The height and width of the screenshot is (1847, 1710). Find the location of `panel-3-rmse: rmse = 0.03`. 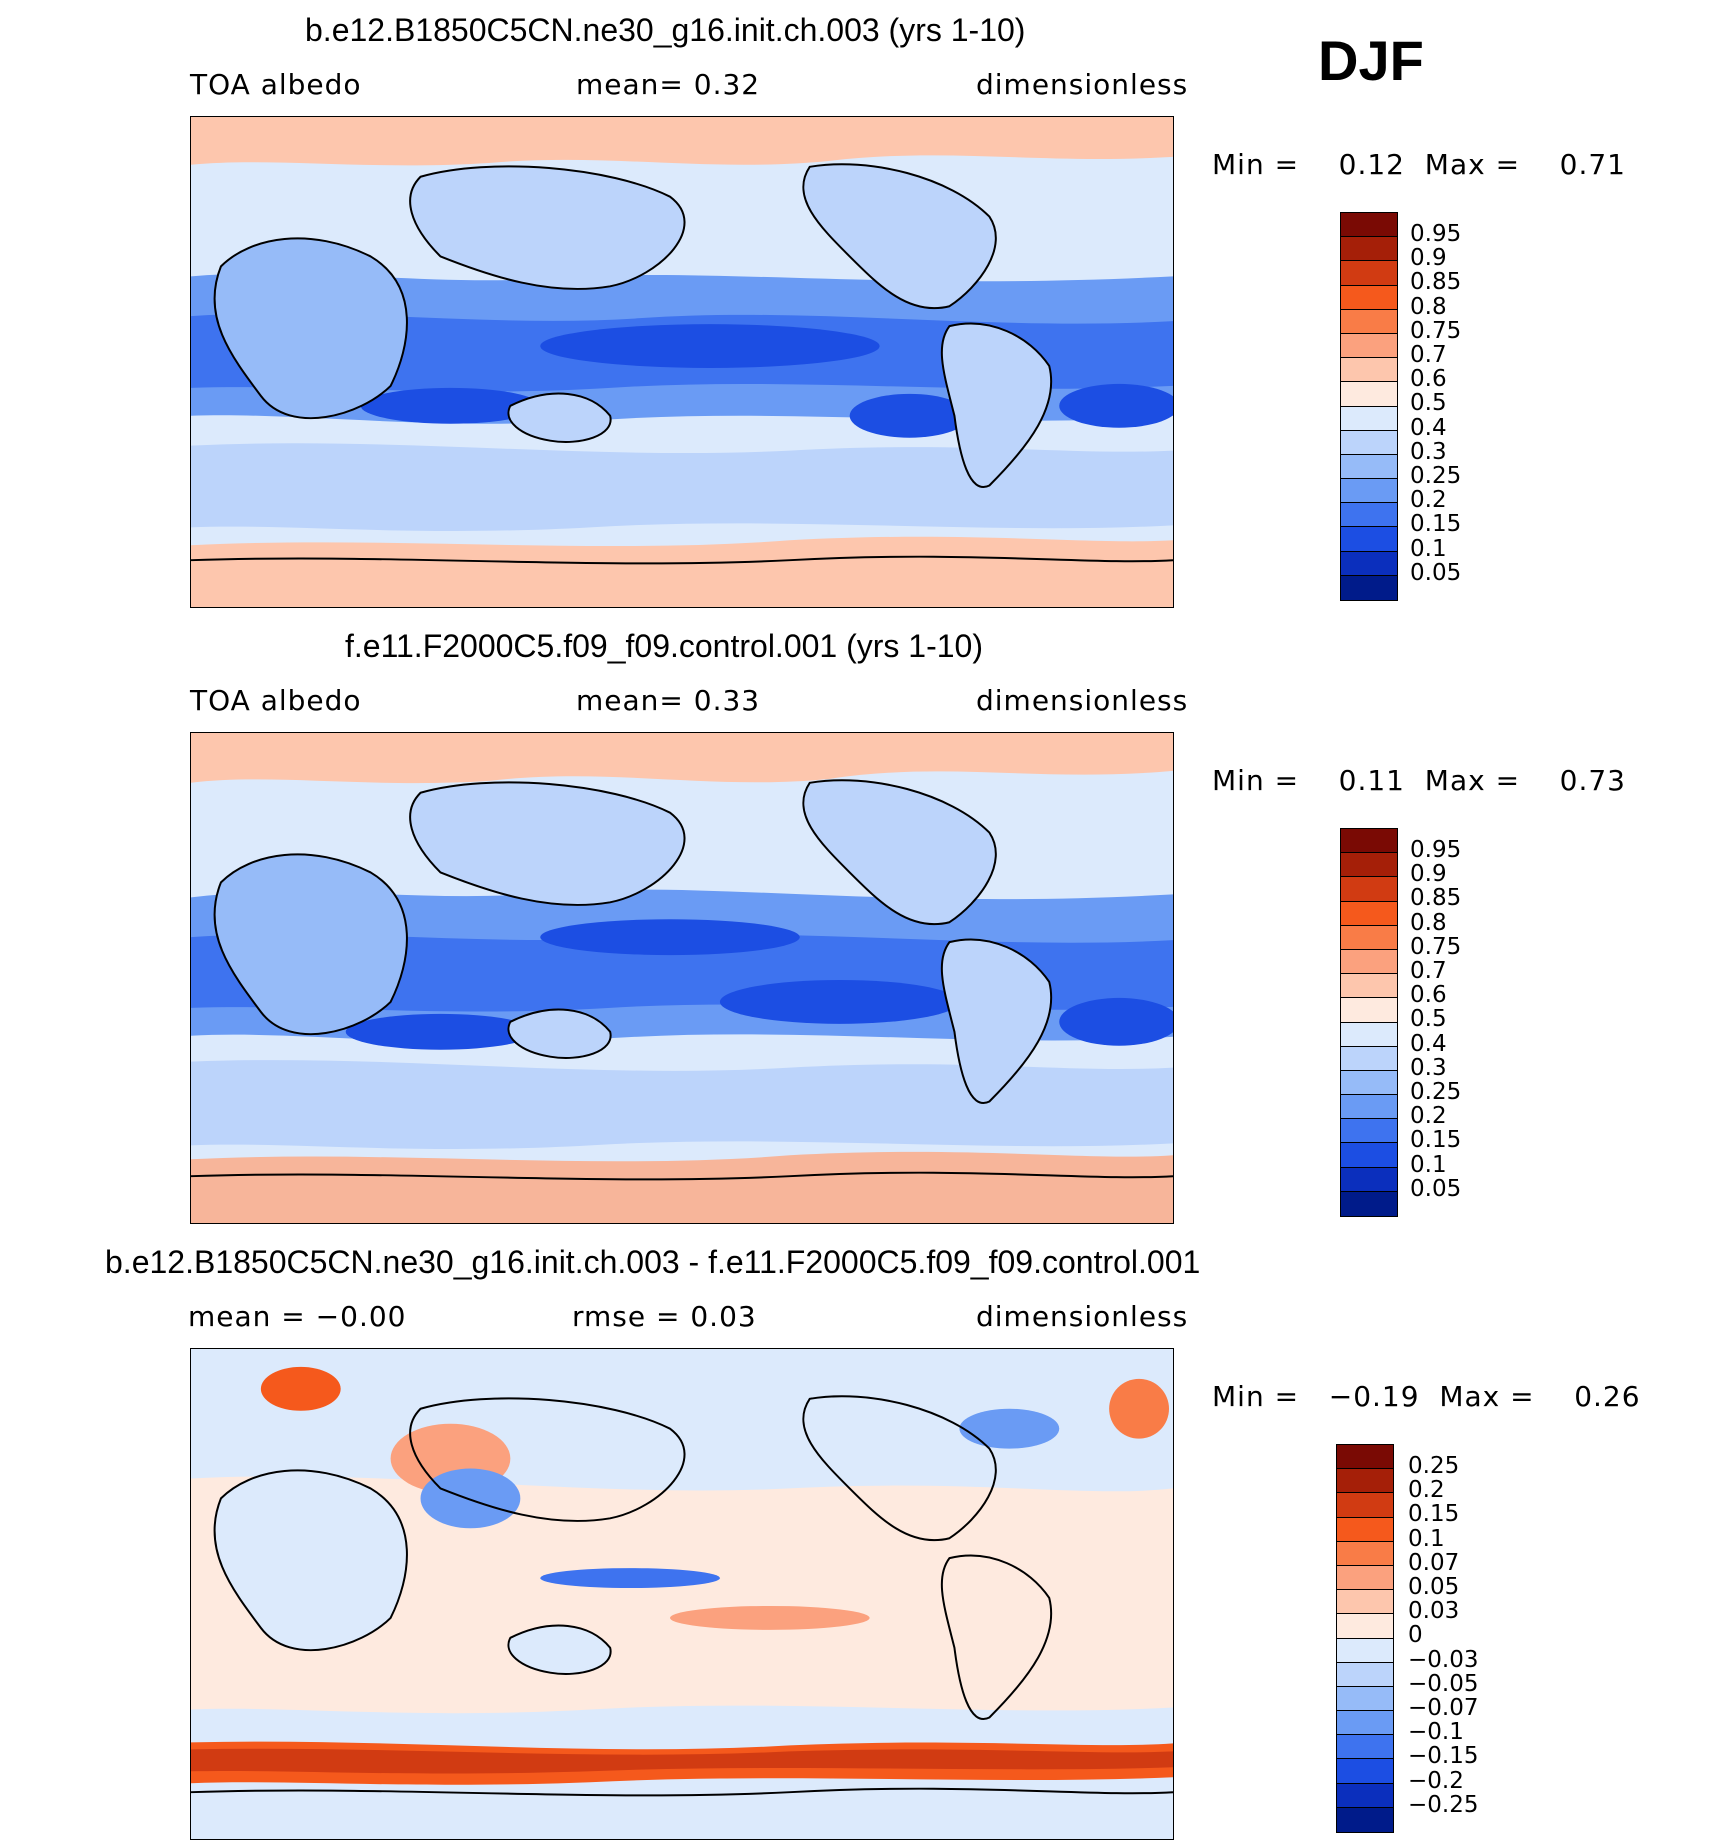

panel-3-rmse: rmse = 0.03 is located at coordinates (664, 1316).